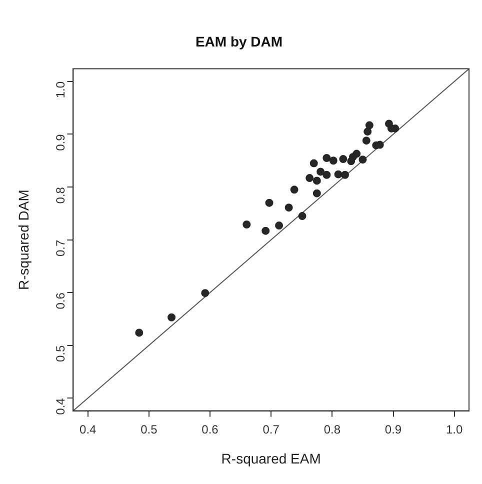  What do you see at coordinates (239, 41) in the screenshot?
I see `chart-title: EAM by DAM` at bounding box center [239, 41].